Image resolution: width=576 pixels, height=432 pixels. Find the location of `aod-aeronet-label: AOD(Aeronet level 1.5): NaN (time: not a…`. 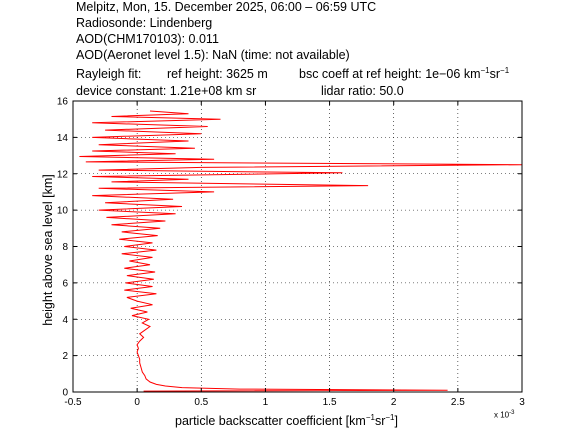

aod-aeronet-label: AOD(Aeronet level 1.5): NaN (time: not a… is located at coordinates (213, 55).